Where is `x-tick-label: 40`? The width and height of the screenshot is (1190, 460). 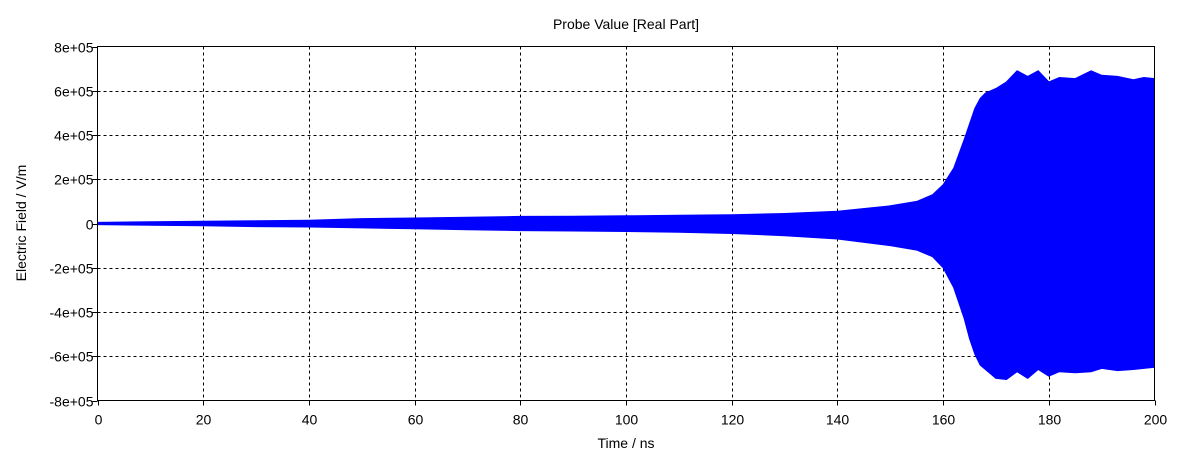 x-tick-label: 40 is located at coordinates (310, 420).